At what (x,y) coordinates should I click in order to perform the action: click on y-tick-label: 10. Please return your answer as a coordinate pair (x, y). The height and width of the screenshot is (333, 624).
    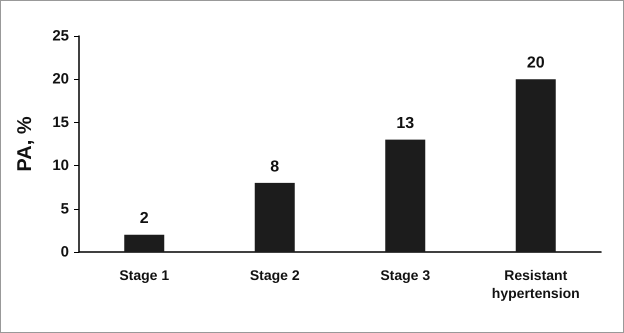
    Looking at the image, I should click on (60, 165).